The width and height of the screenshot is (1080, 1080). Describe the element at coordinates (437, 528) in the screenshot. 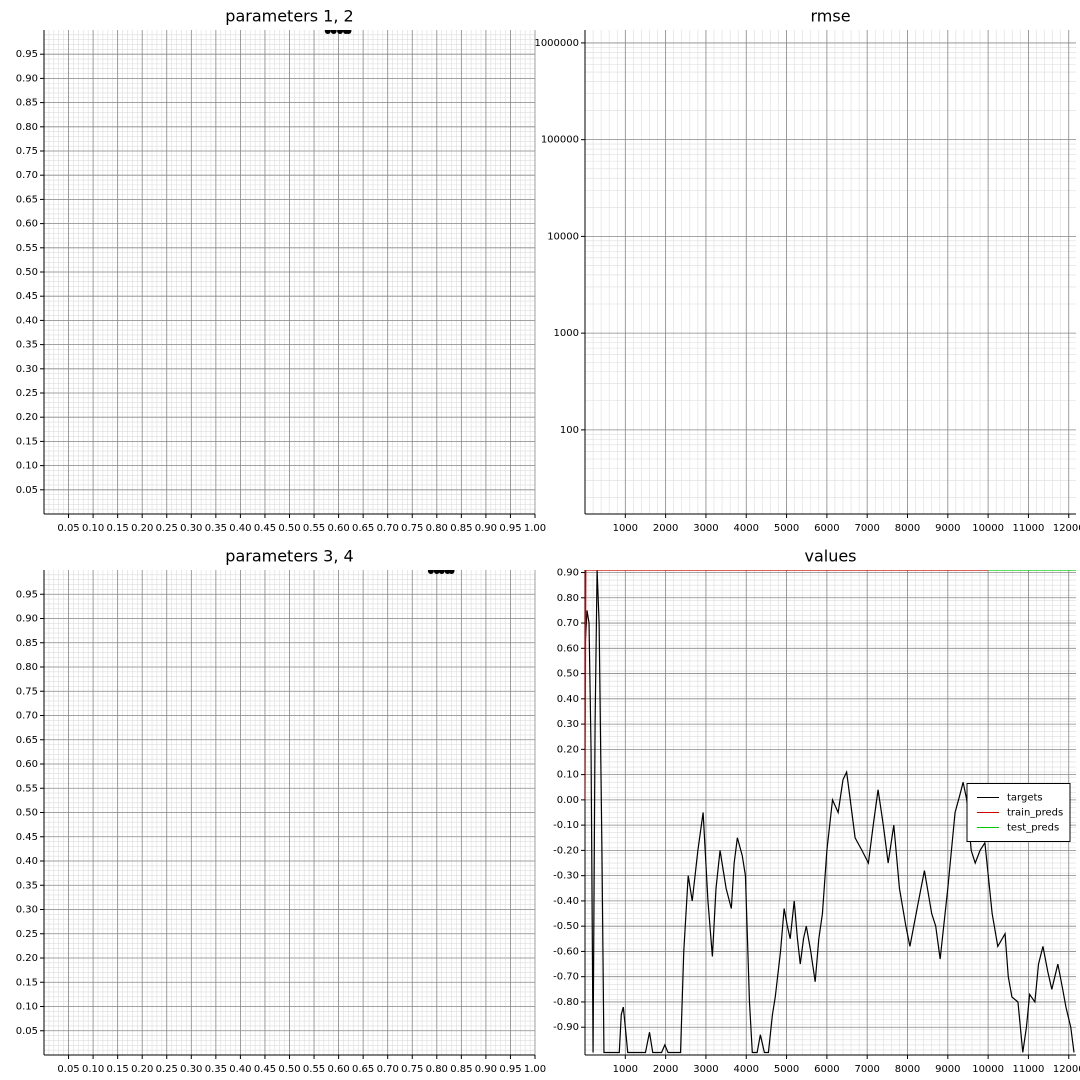

I see `x-tick-label: 0.80` at that location.